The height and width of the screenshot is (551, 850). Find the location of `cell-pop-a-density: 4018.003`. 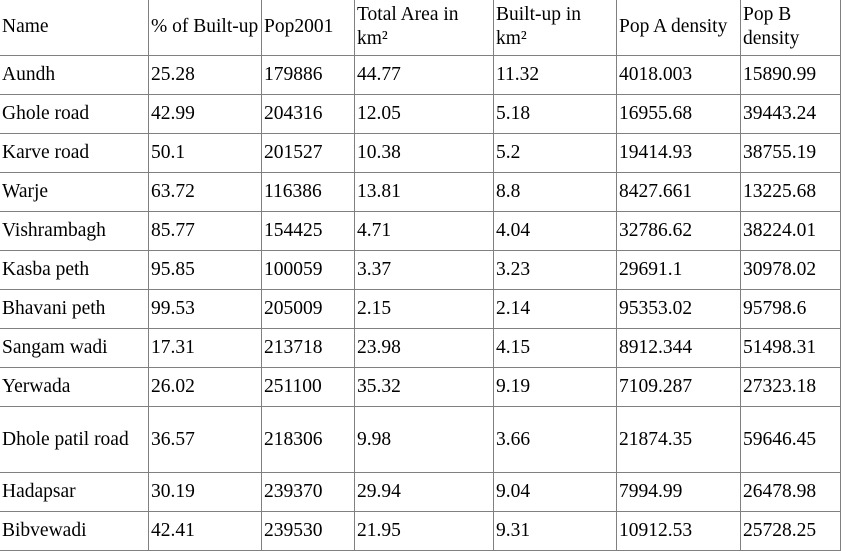

cell-pop-a-density: 4018.003 is located at coordinates (678, 75).